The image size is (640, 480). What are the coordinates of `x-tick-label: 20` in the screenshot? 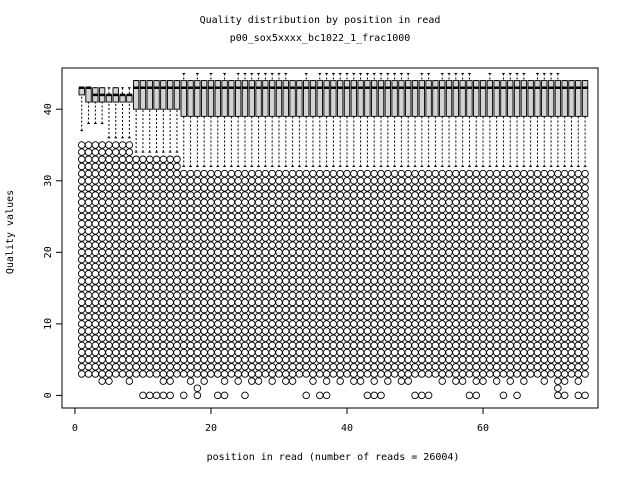 It's located at (211, 428).